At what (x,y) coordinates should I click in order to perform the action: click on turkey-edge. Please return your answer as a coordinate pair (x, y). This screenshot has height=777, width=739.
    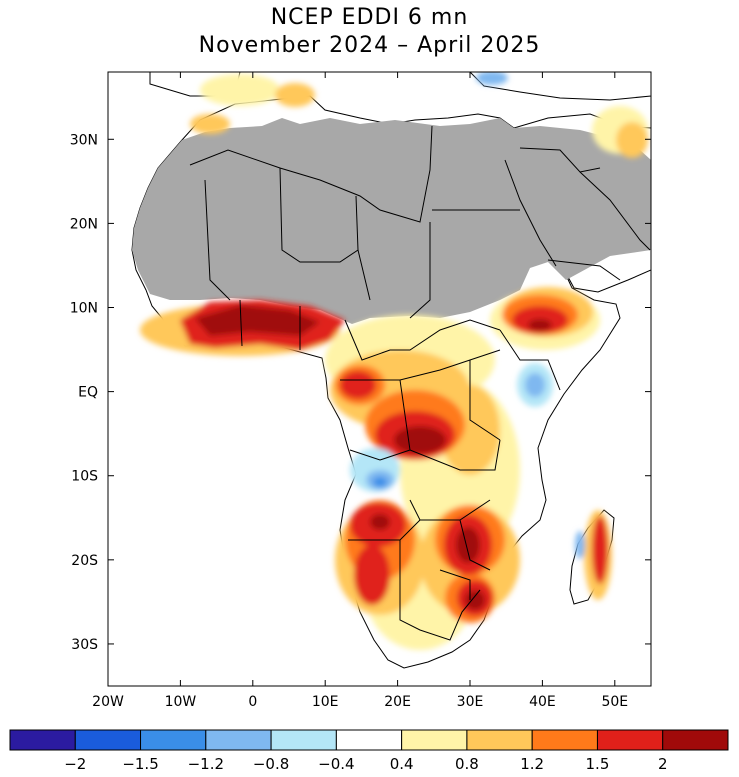
    Looking at the image, I should click on (560, 86).